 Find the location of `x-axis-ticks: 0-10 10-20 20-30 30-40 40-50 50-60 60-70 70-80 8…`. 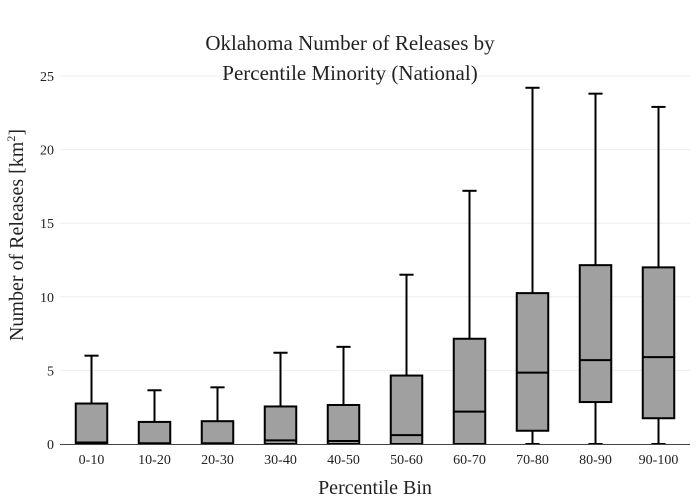

x-axis-ticks: 0-10 10-20 20-30 30-40 40-50 50-60 60-70 70-80 8… is located at coordinates (379, 460).